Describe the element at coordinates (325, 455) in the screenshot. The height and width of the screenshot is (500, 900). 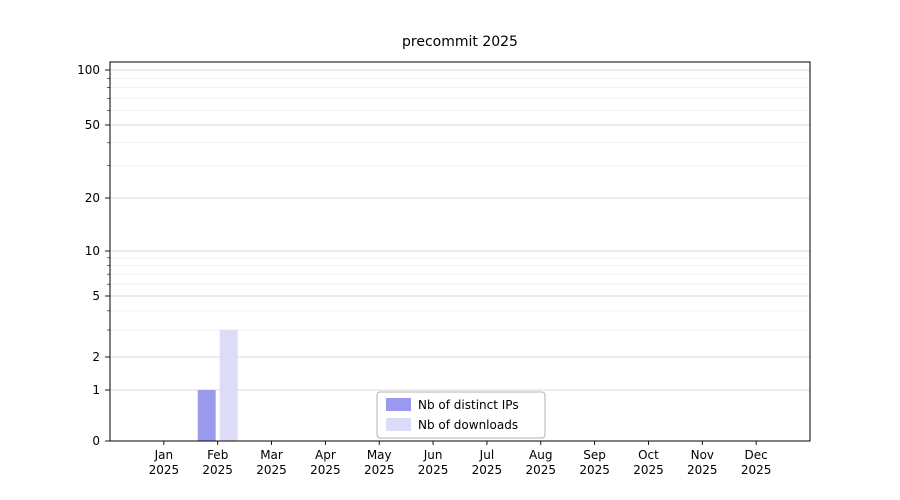
I see `x-tick-label-month: Apr` at that location.